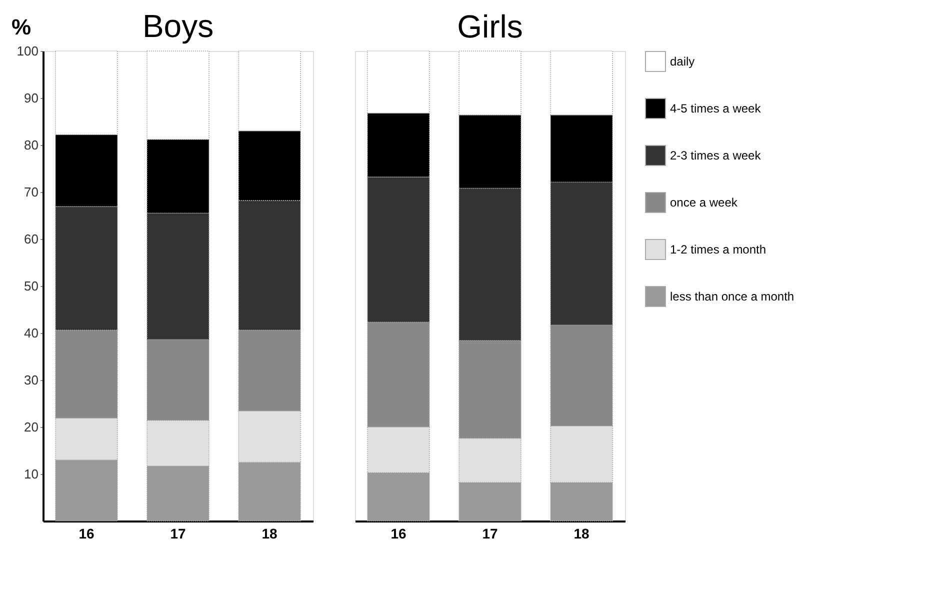 This screenshot has height=598, width=930. I want to click on legend-label: 2-3 times a week, so click(716, 155).